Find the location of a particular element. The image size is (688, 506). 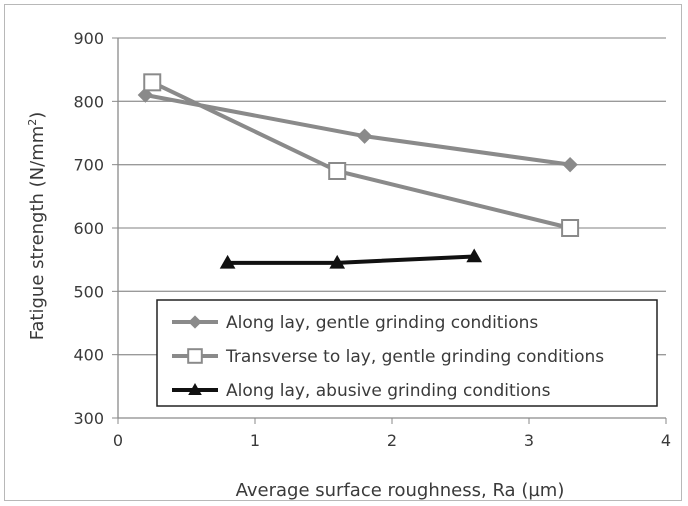

y-tick-label-400: 400 is located at coordinates (88, 355).